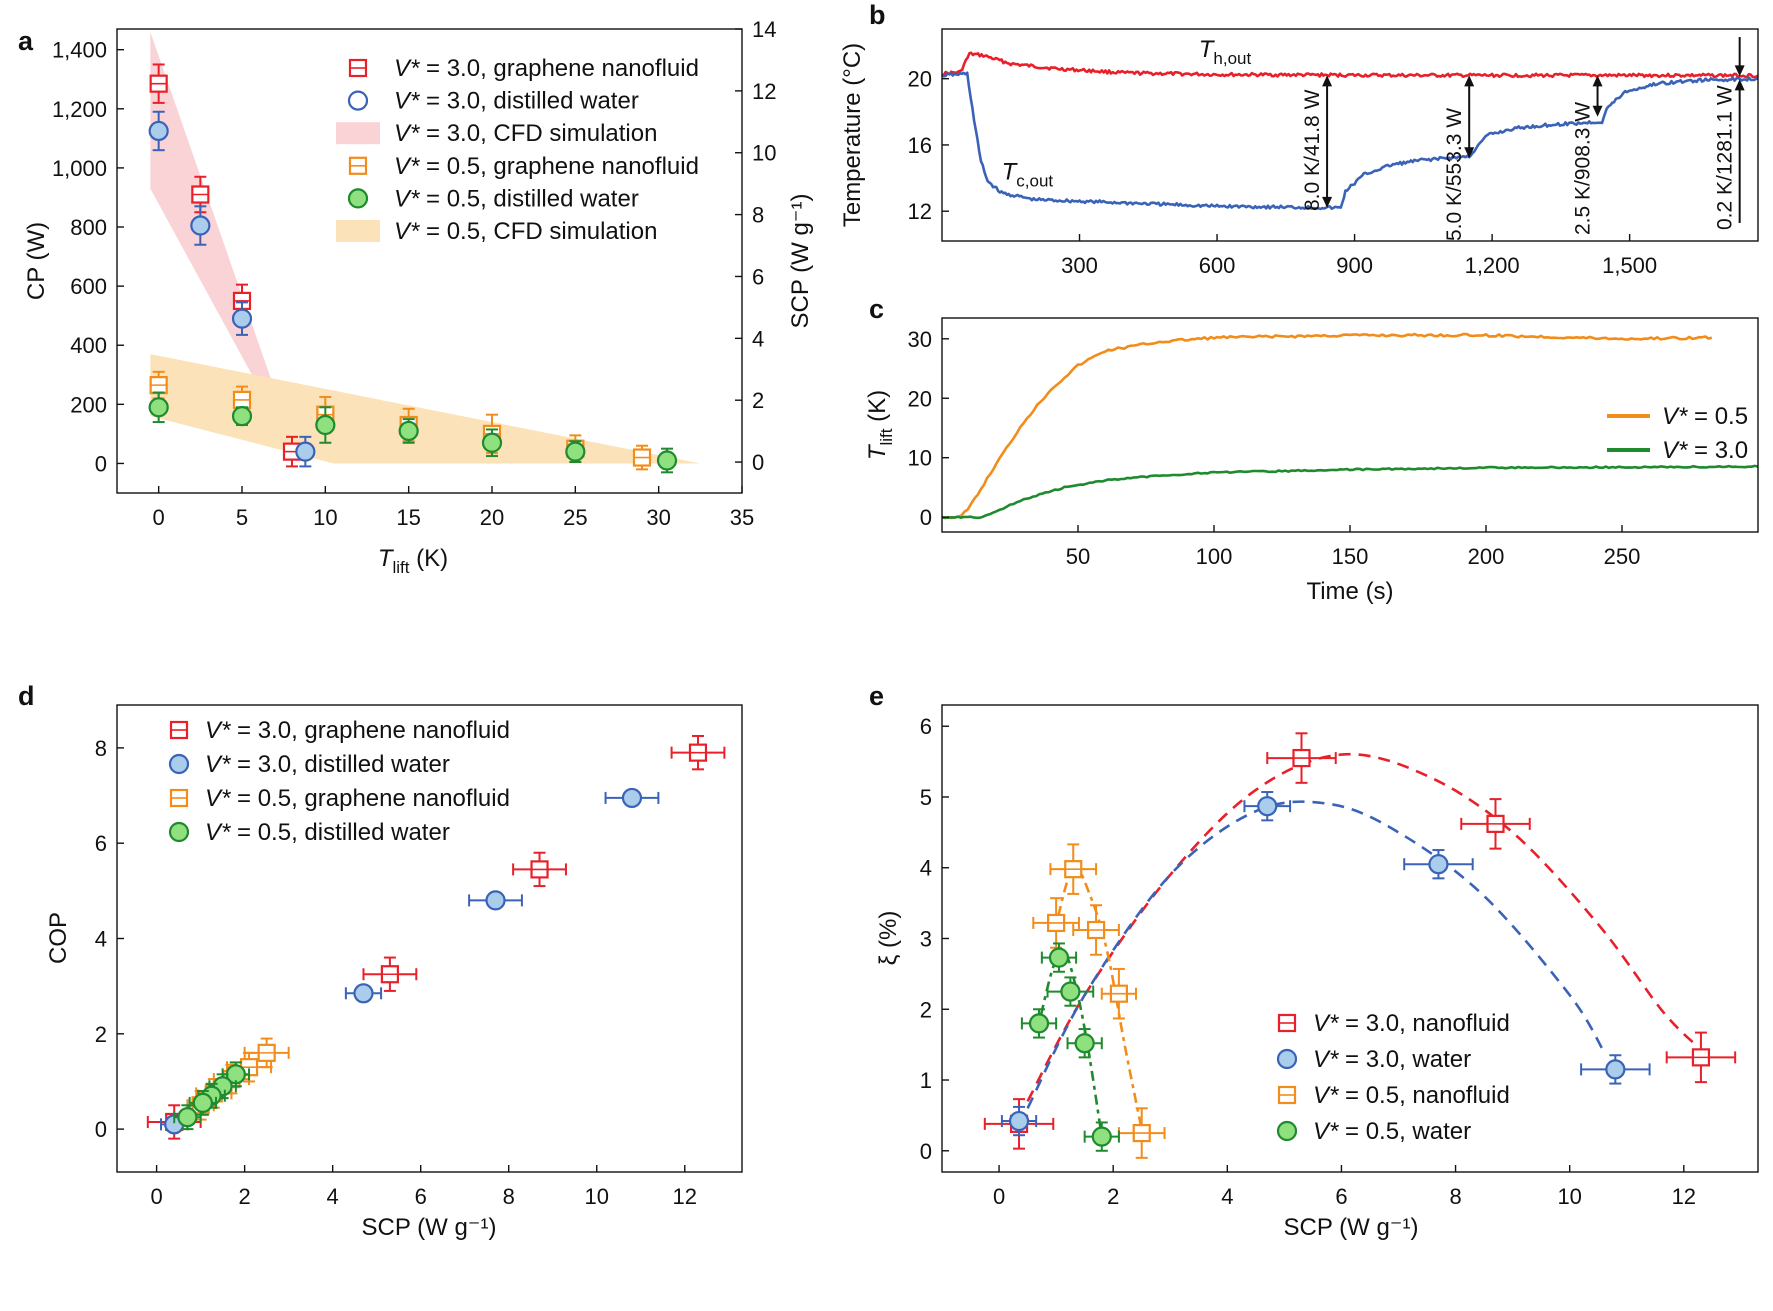  I want to click on delta-annotation: 5.0 K/553.3 W, so click(1454, 174).